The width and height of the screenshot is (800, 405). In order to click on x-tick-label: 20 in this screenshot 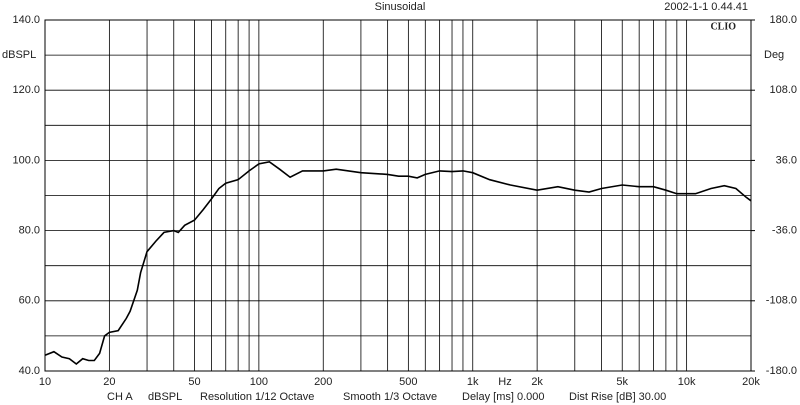, I will do `click(109, 382)`.